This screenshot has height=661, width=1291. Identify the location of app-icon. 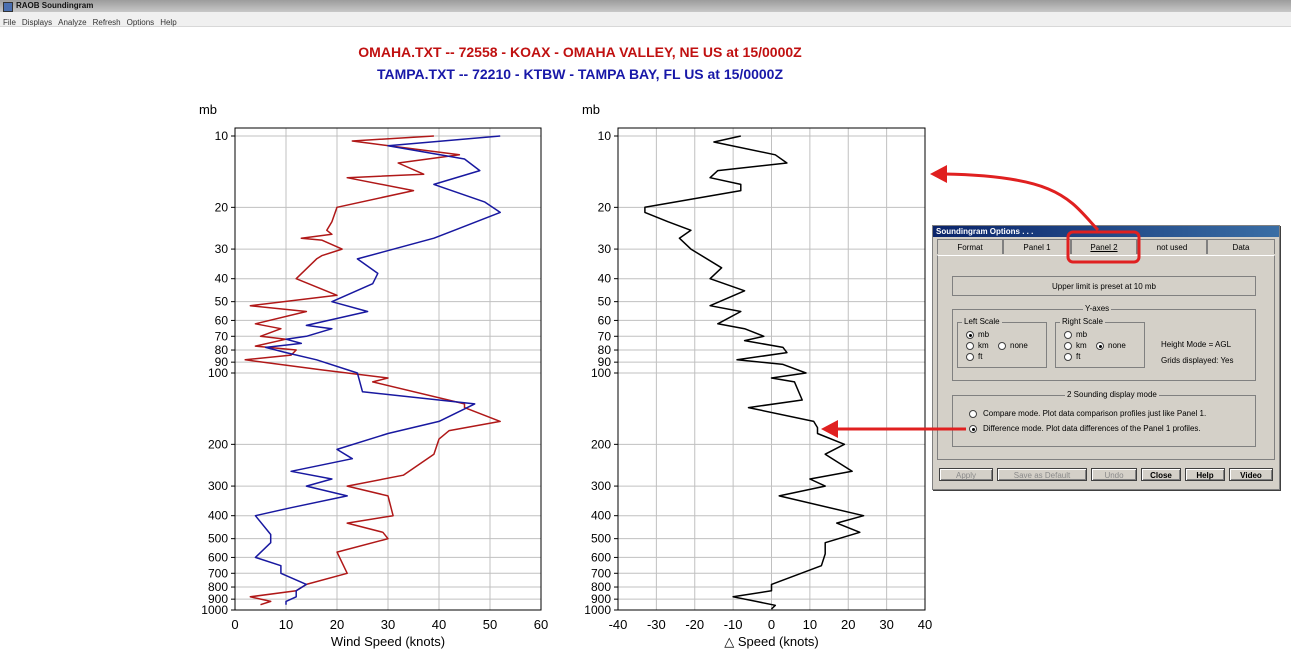
(8, 7).